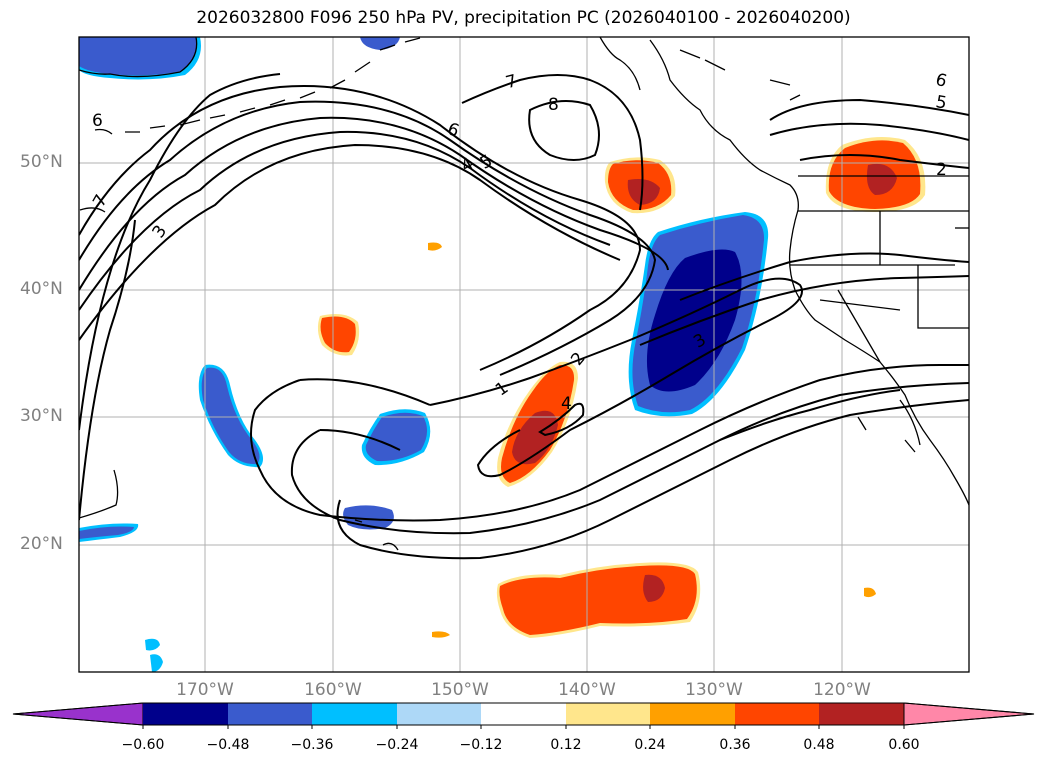  I want to click on colorbar-tick-label: 0.24, so click(650, 745).